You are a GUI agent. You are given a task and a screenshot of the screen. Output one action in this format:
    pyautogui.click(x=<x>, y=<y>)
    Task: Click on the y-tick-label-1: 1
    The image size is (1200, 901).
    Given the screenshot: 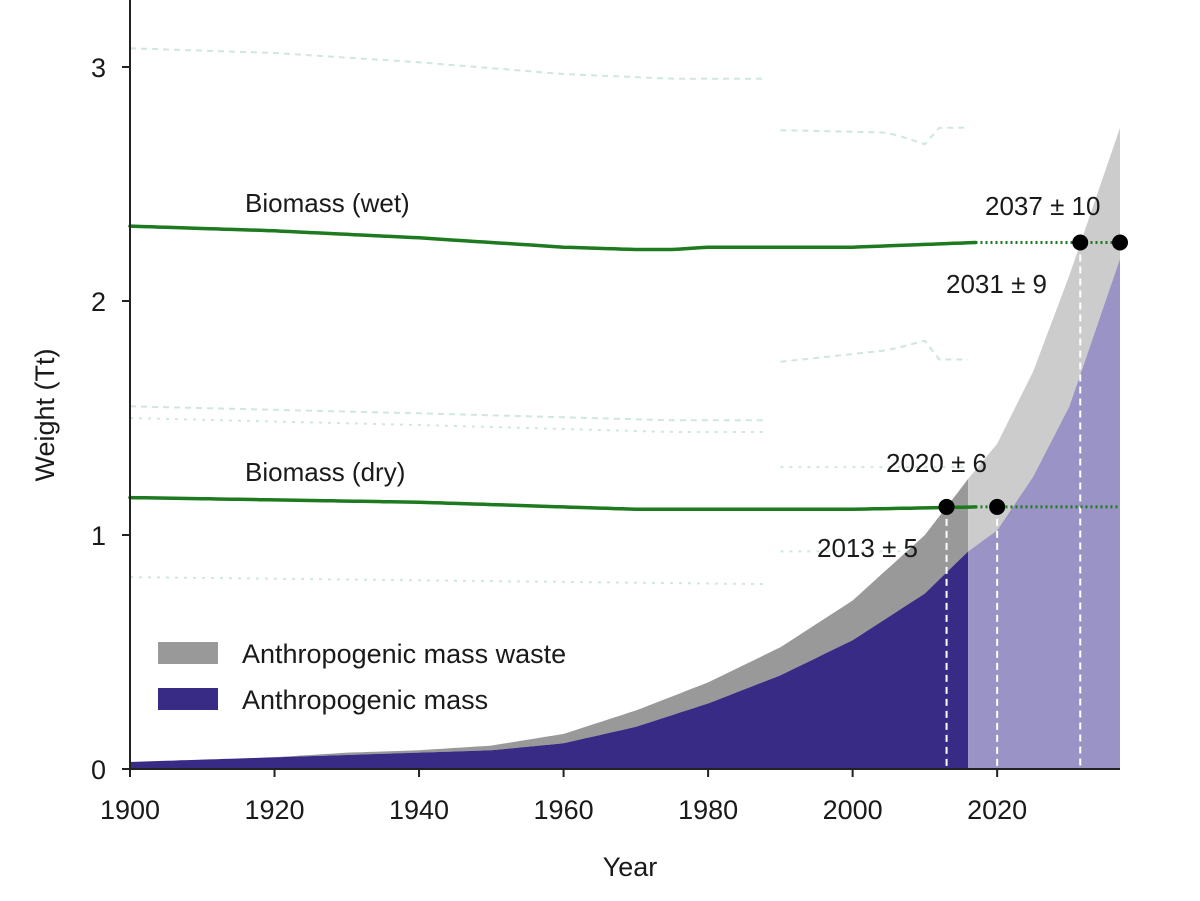 What is the action you would take?
    pyautogui.click(x=98, y=536)
    